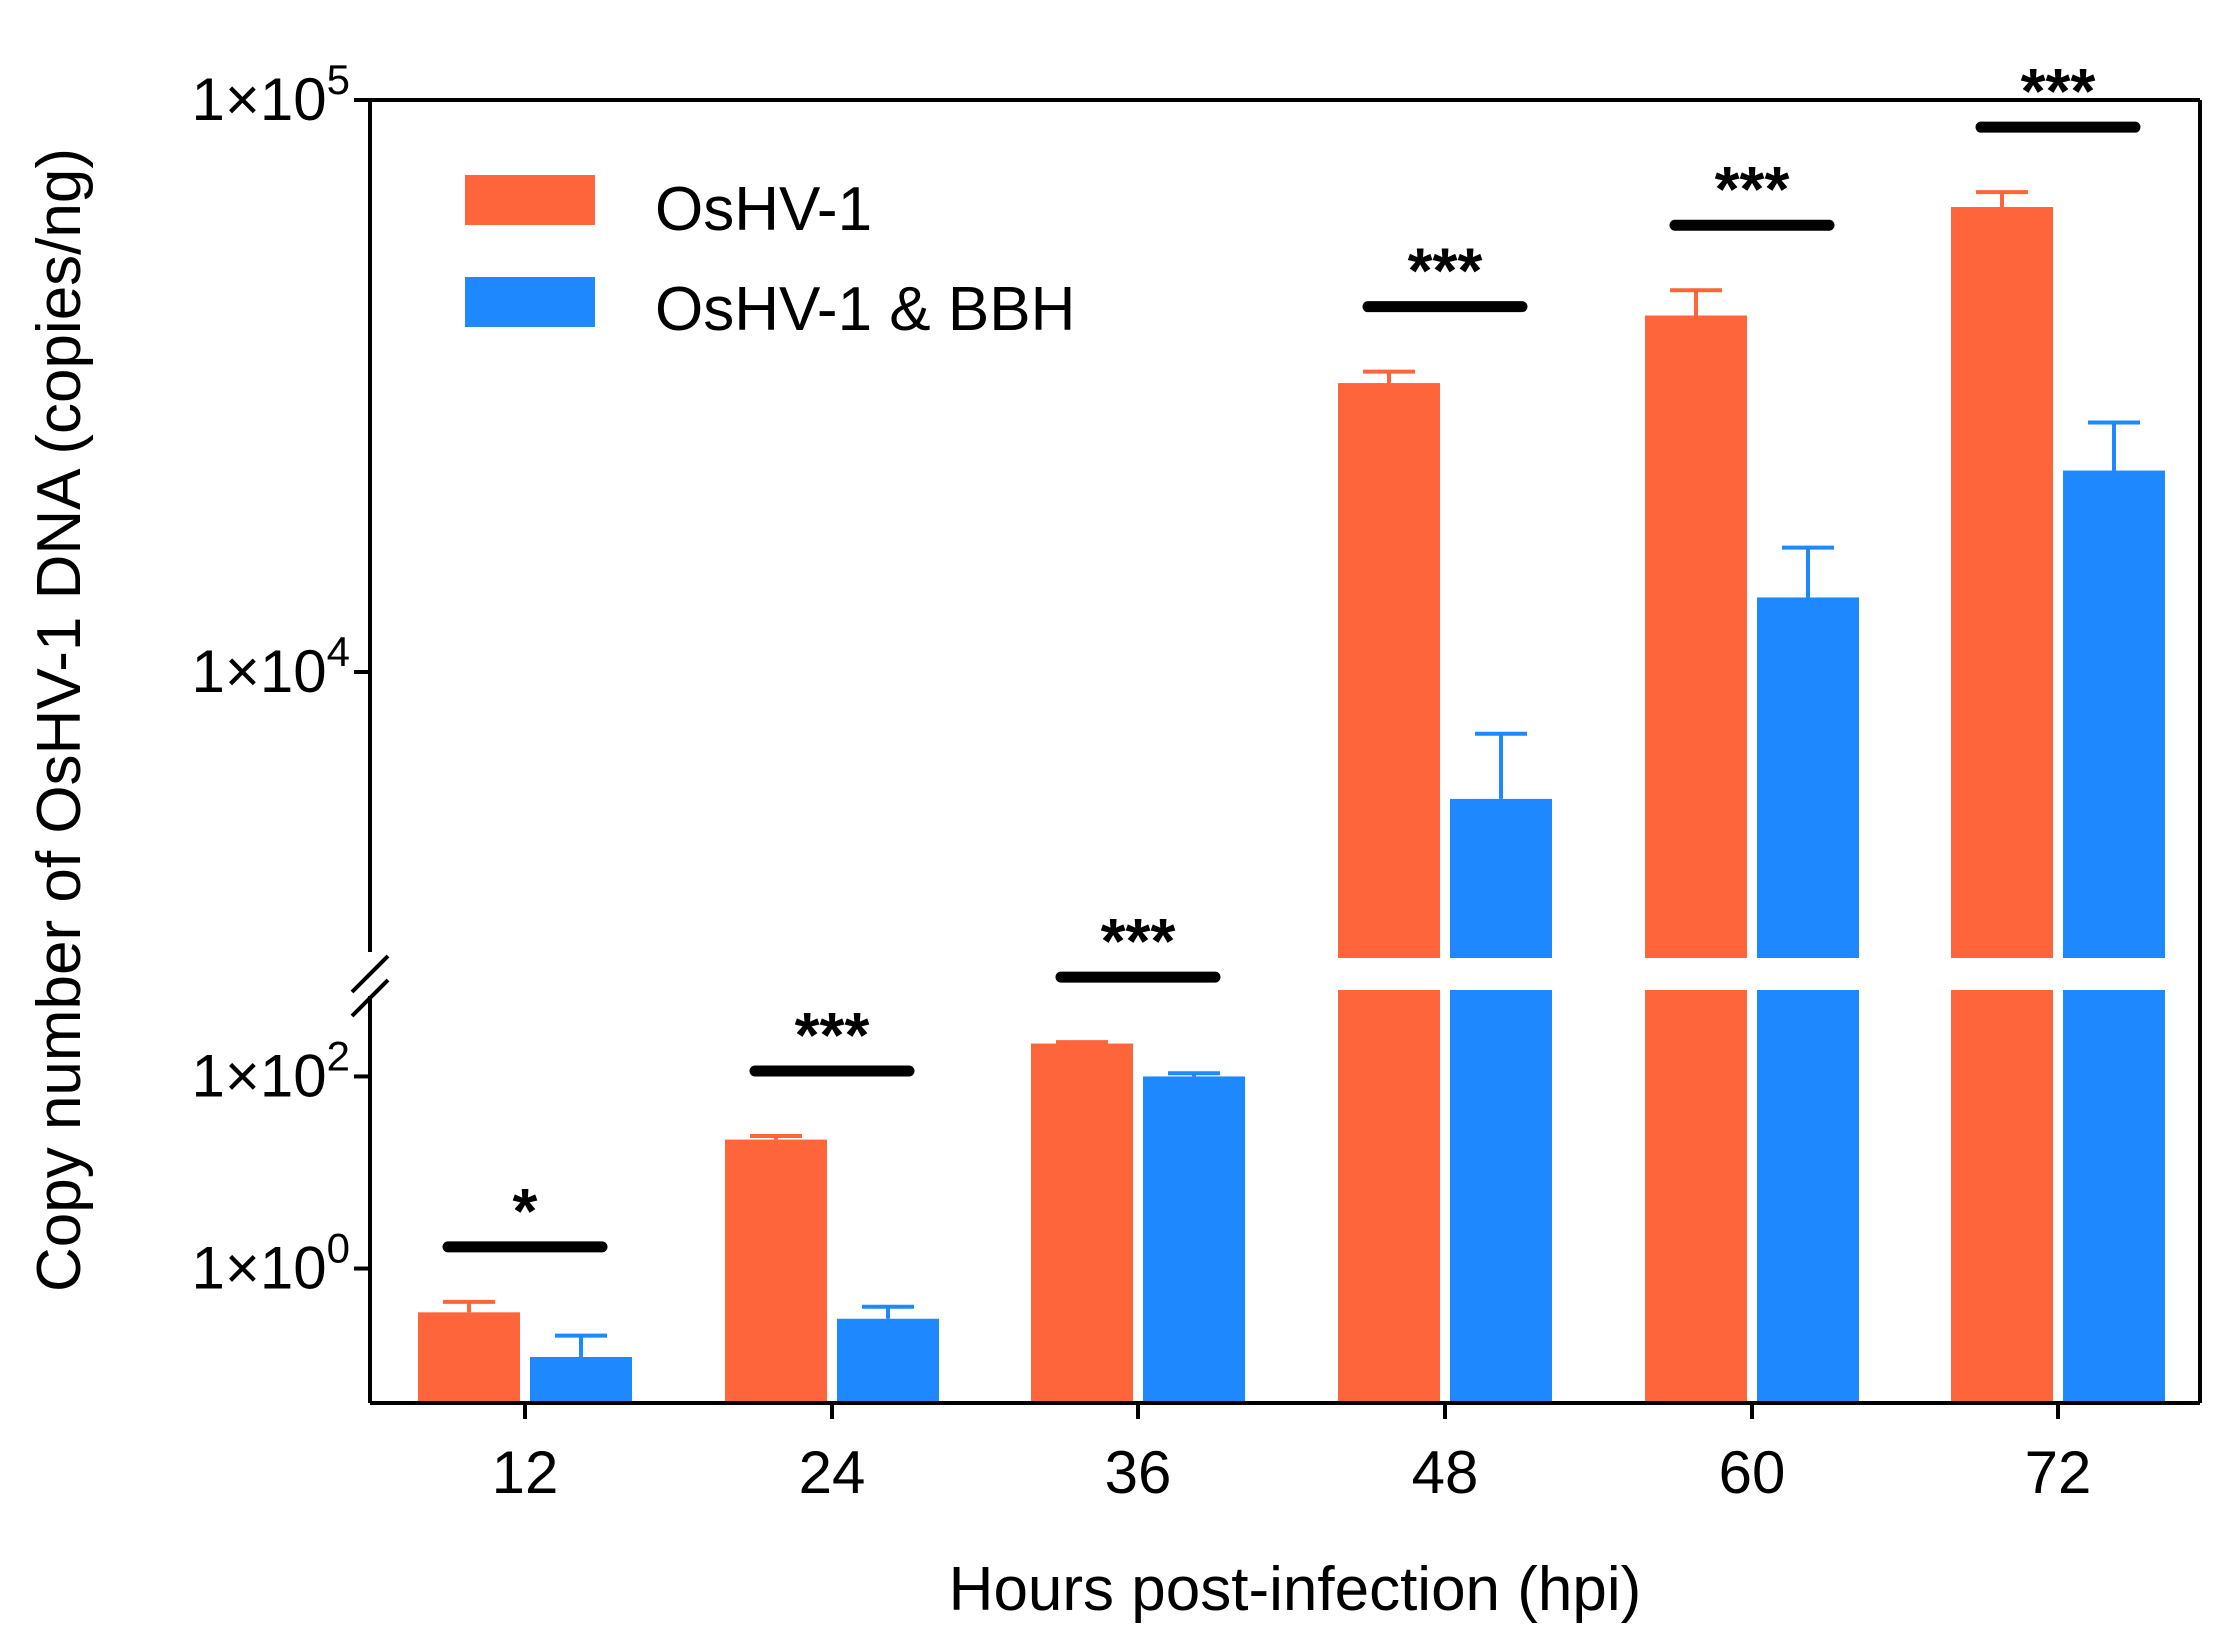 The width and height of the screenshot is (2234, 1637). I want to click on x-tick-label-12: 12, so click(525, 1472).